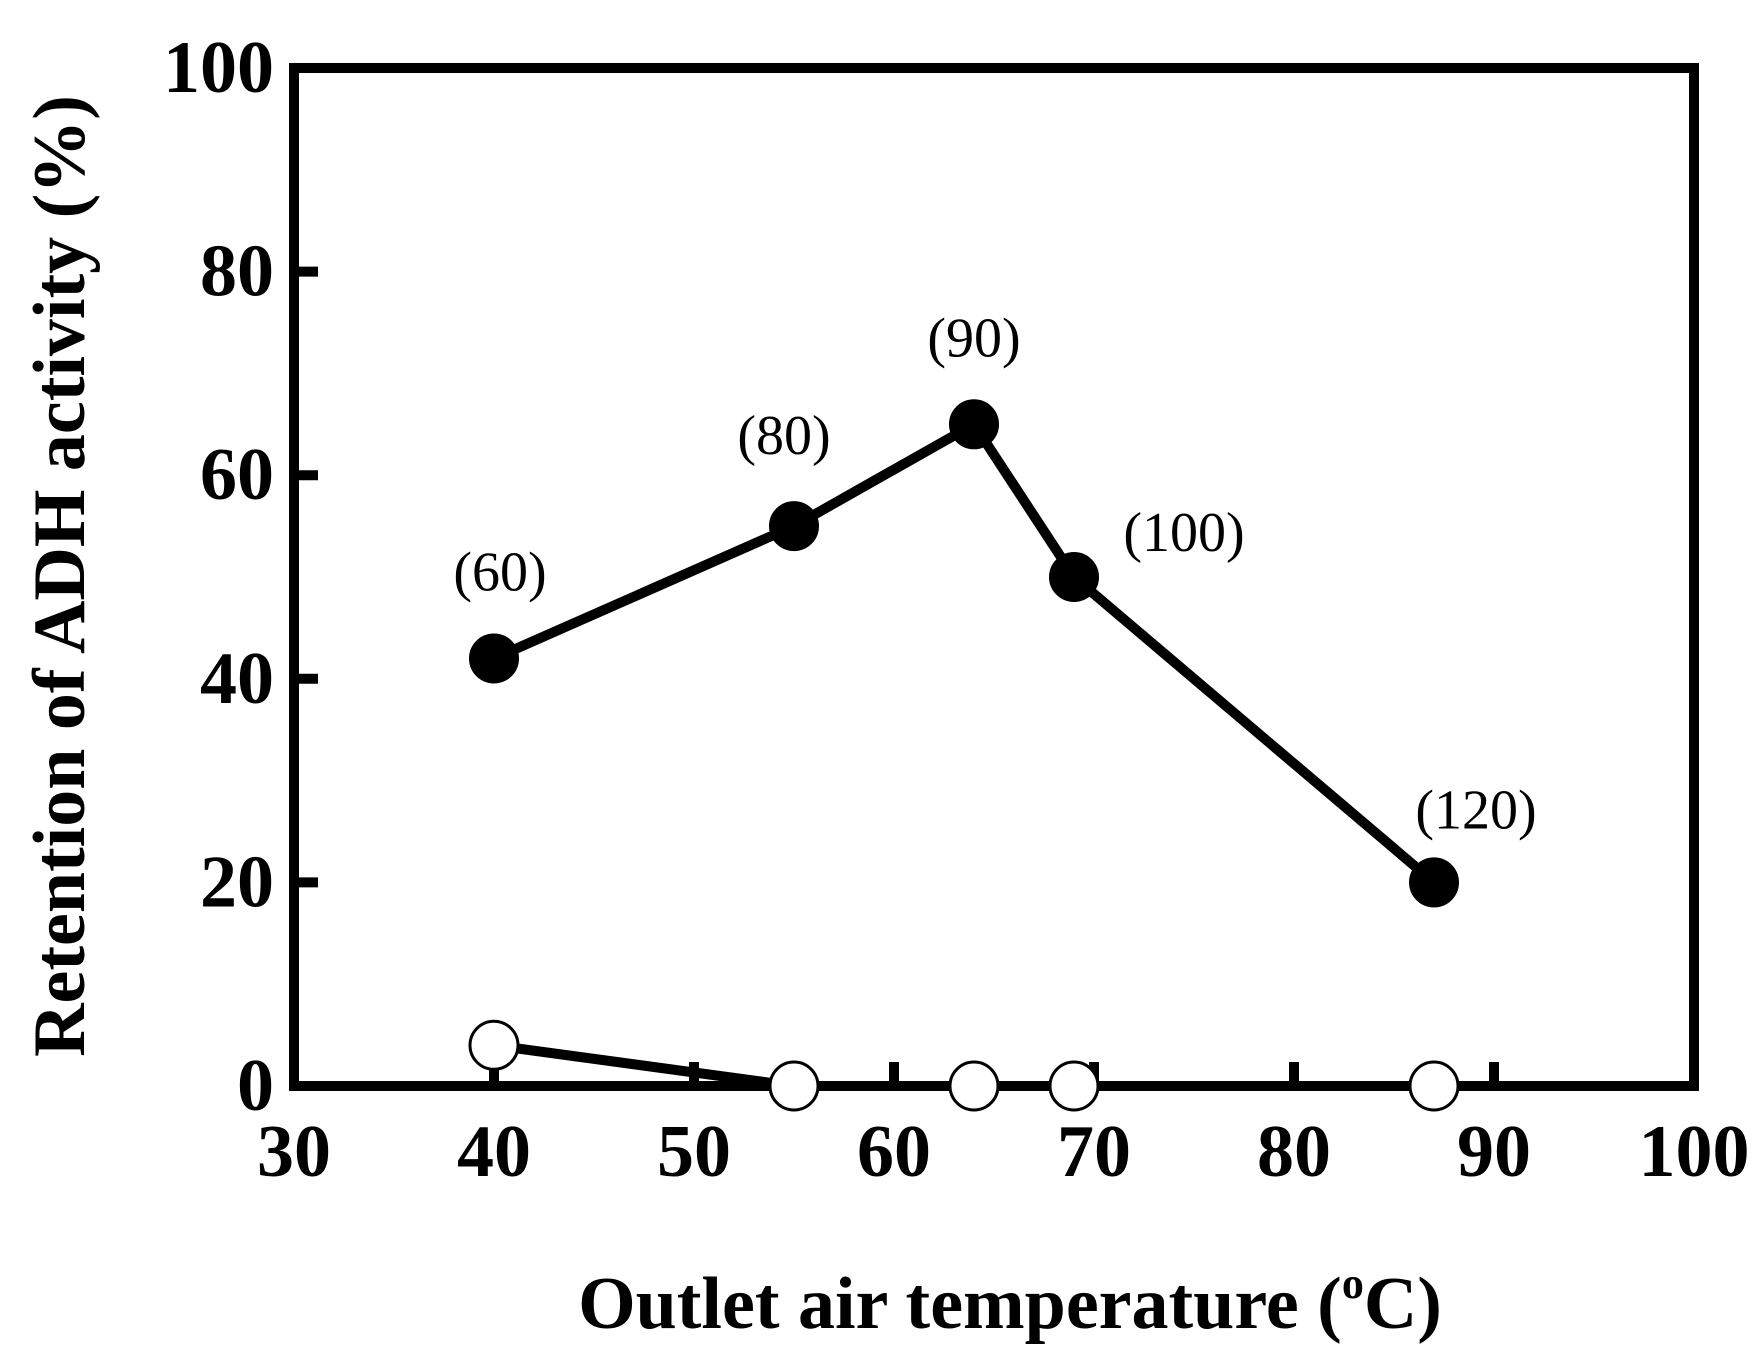  What do you see at coordinates (1294, 1152) in the screenshot?
I see `x-tick-label: 80` at bounding box center [1294, 1152].